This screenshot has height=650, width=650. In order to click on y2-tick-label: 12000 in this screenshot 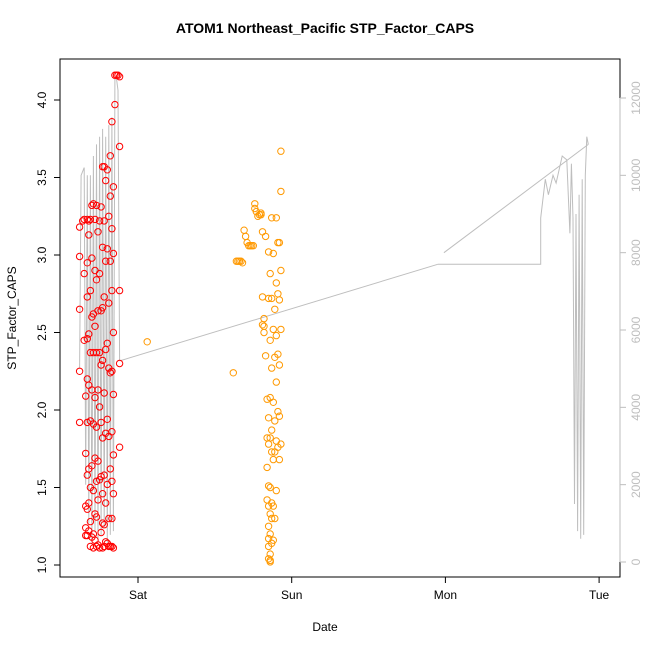, I will do `click(636, 98)`.